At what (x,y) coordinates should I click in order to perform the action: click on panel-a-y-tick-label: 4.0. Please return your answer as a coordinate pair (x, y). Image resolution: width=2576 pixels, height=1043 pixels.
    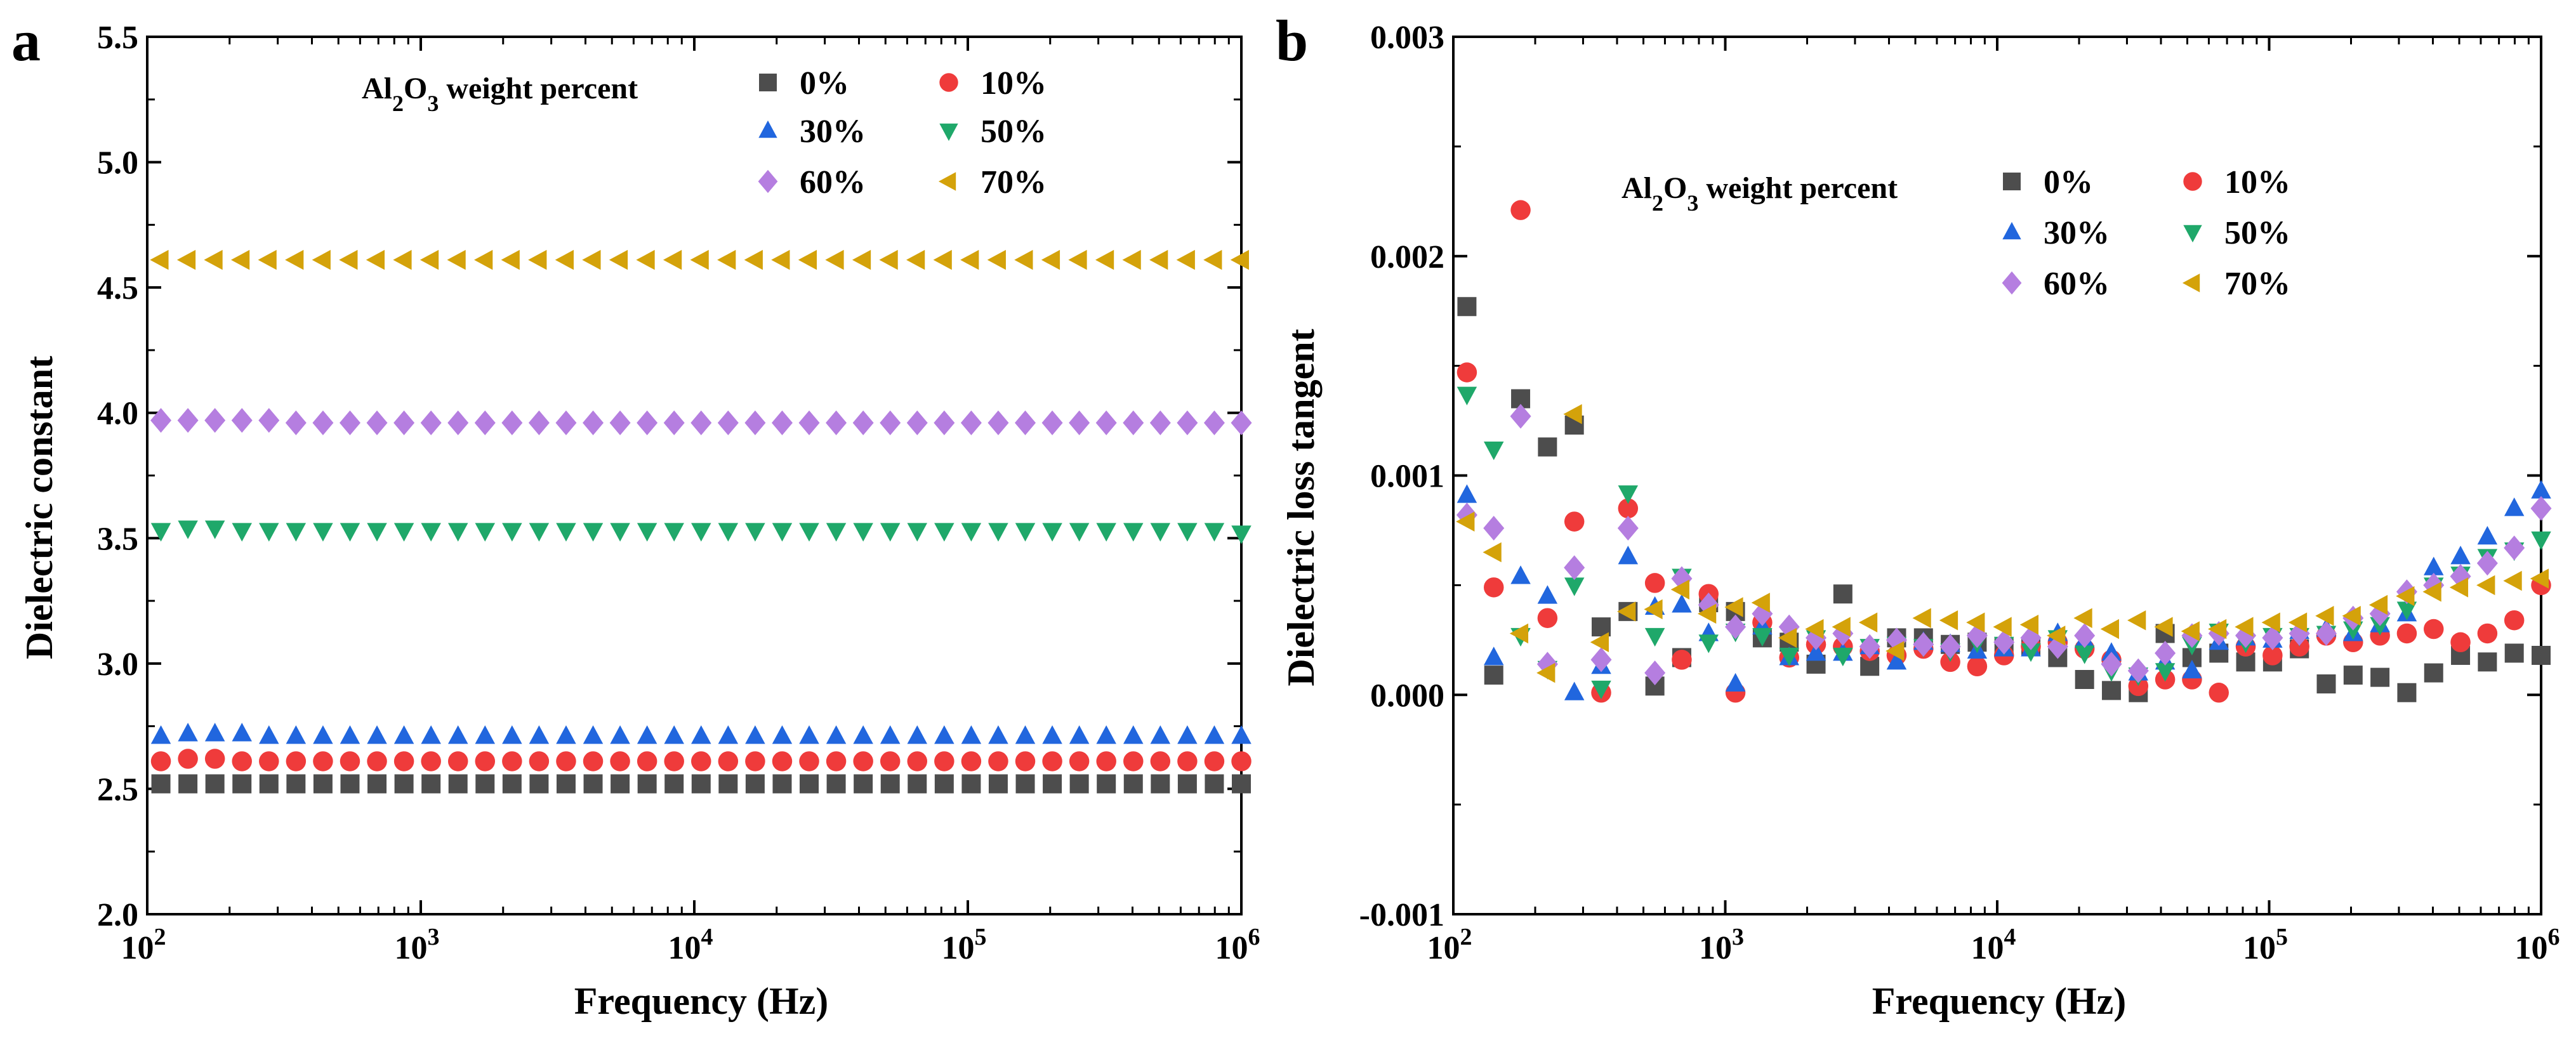
    Looking at the image, I should click on (117, 414).